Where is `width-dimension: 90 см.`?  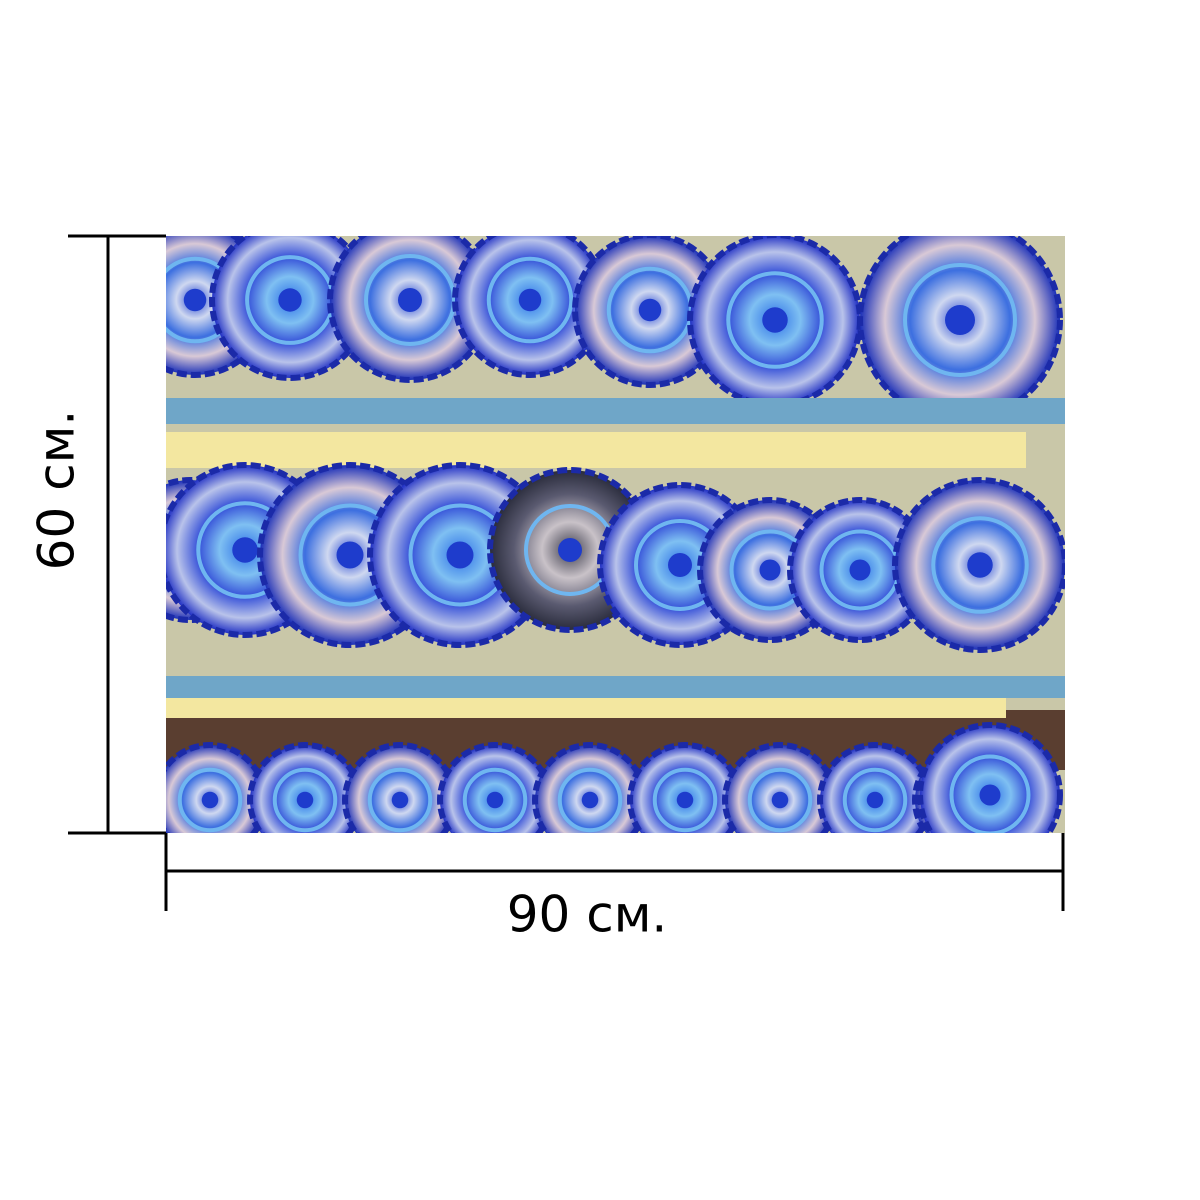
width-dimension: 90 см. is located at coordinates (614, 888).